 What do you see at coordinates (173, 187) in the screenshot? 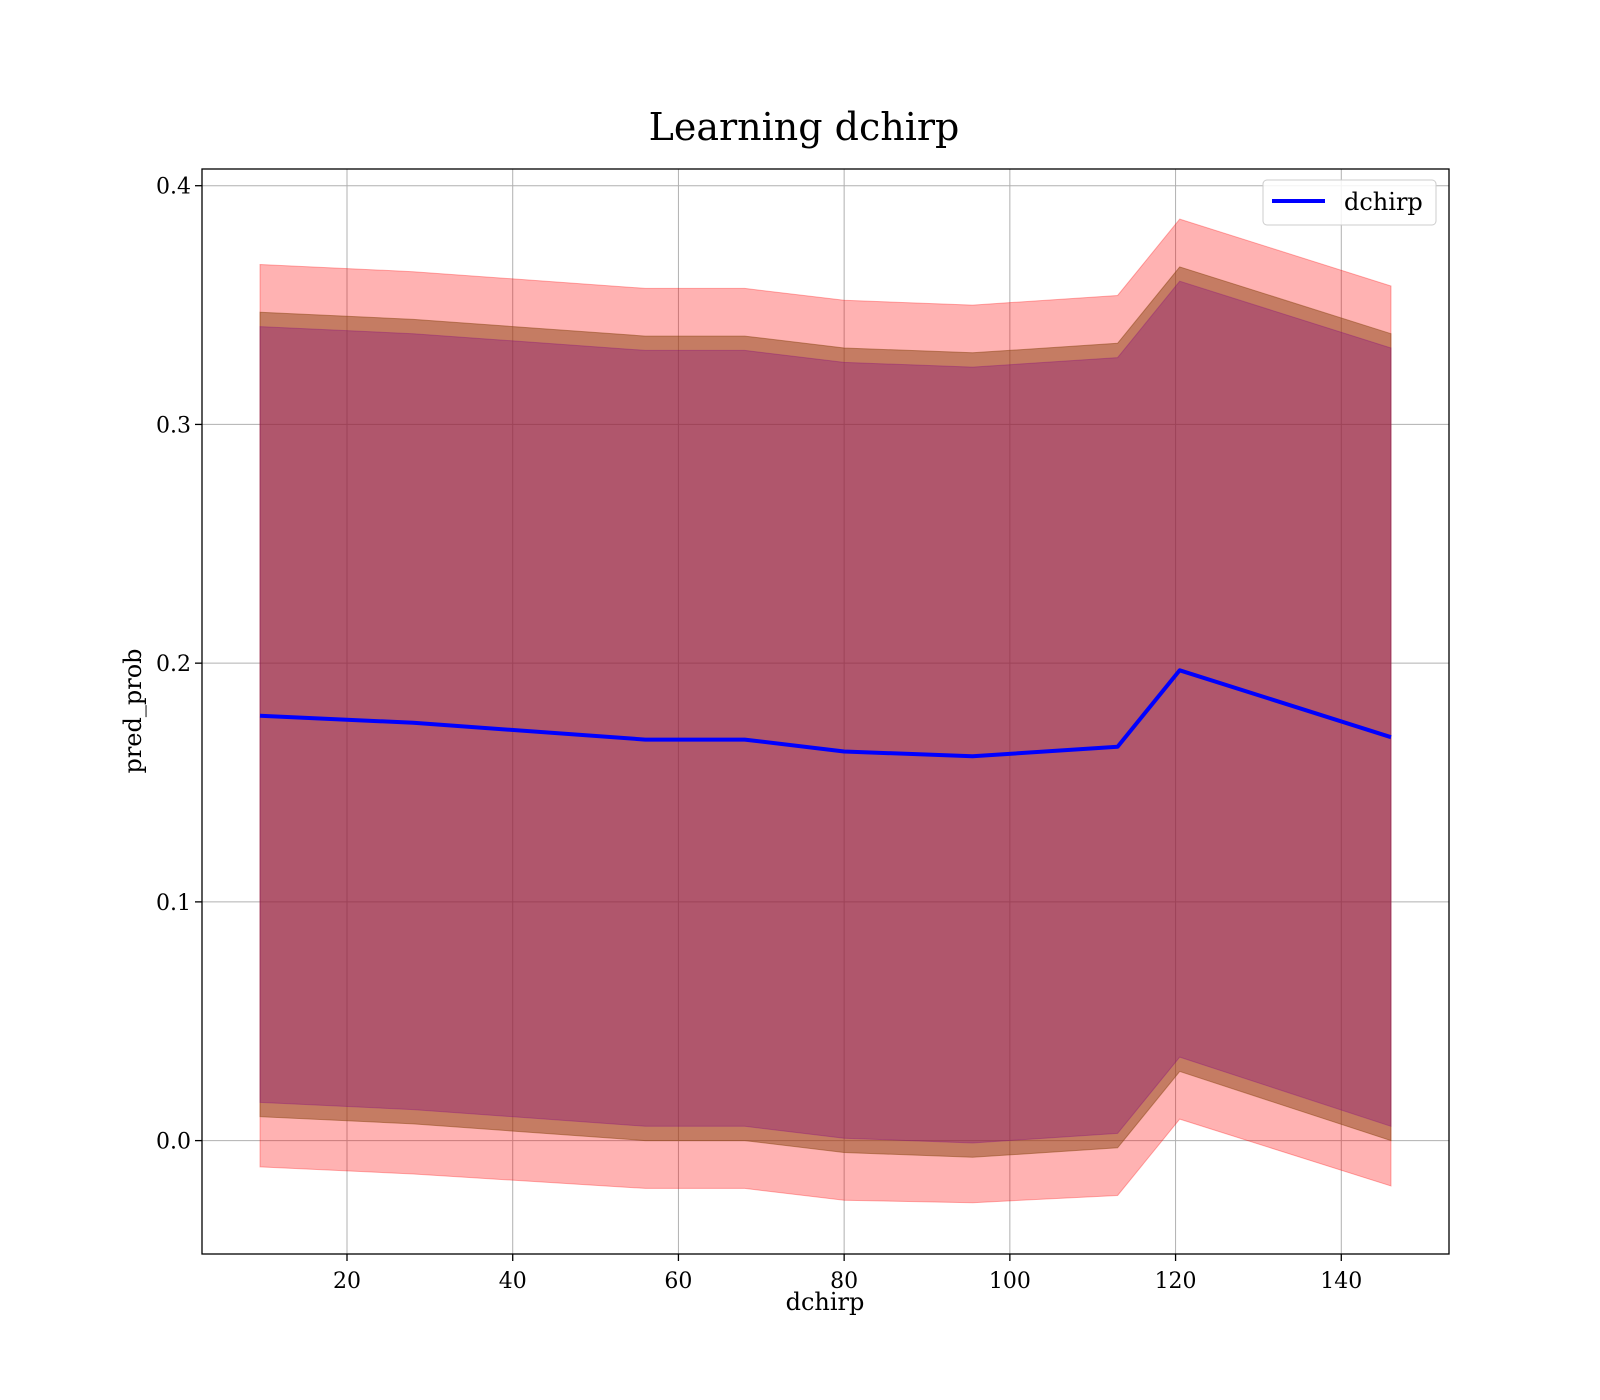
I see `y-tick-label: 0.4` at bounding box center [173, 187].